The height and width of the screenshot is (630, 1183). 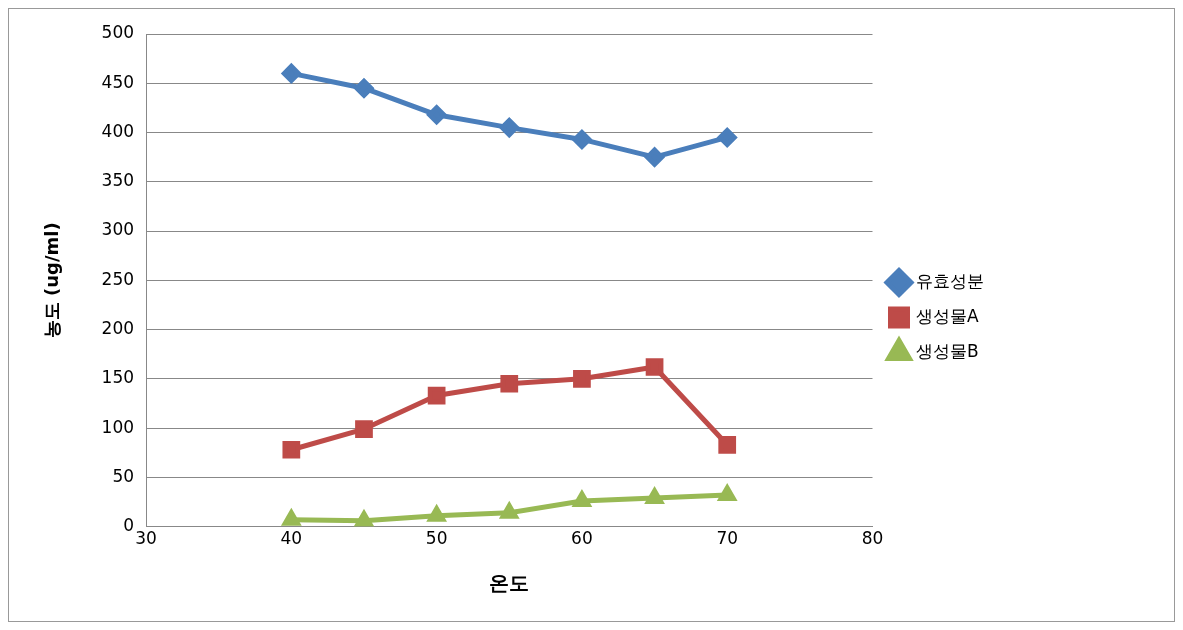 What do you see at coordinates (118, 426) in the screenshot?
I see `y-tick-label: 100` at bounding box center [118, 426].